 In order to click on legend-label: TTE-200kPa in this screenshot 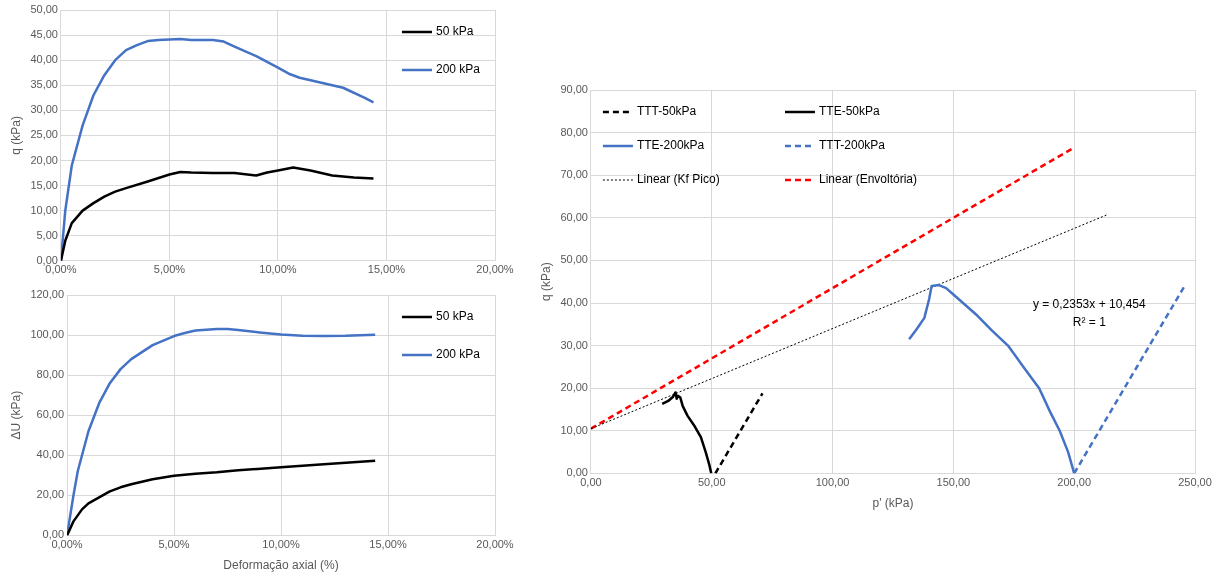, I will do `click(670, 145)`.